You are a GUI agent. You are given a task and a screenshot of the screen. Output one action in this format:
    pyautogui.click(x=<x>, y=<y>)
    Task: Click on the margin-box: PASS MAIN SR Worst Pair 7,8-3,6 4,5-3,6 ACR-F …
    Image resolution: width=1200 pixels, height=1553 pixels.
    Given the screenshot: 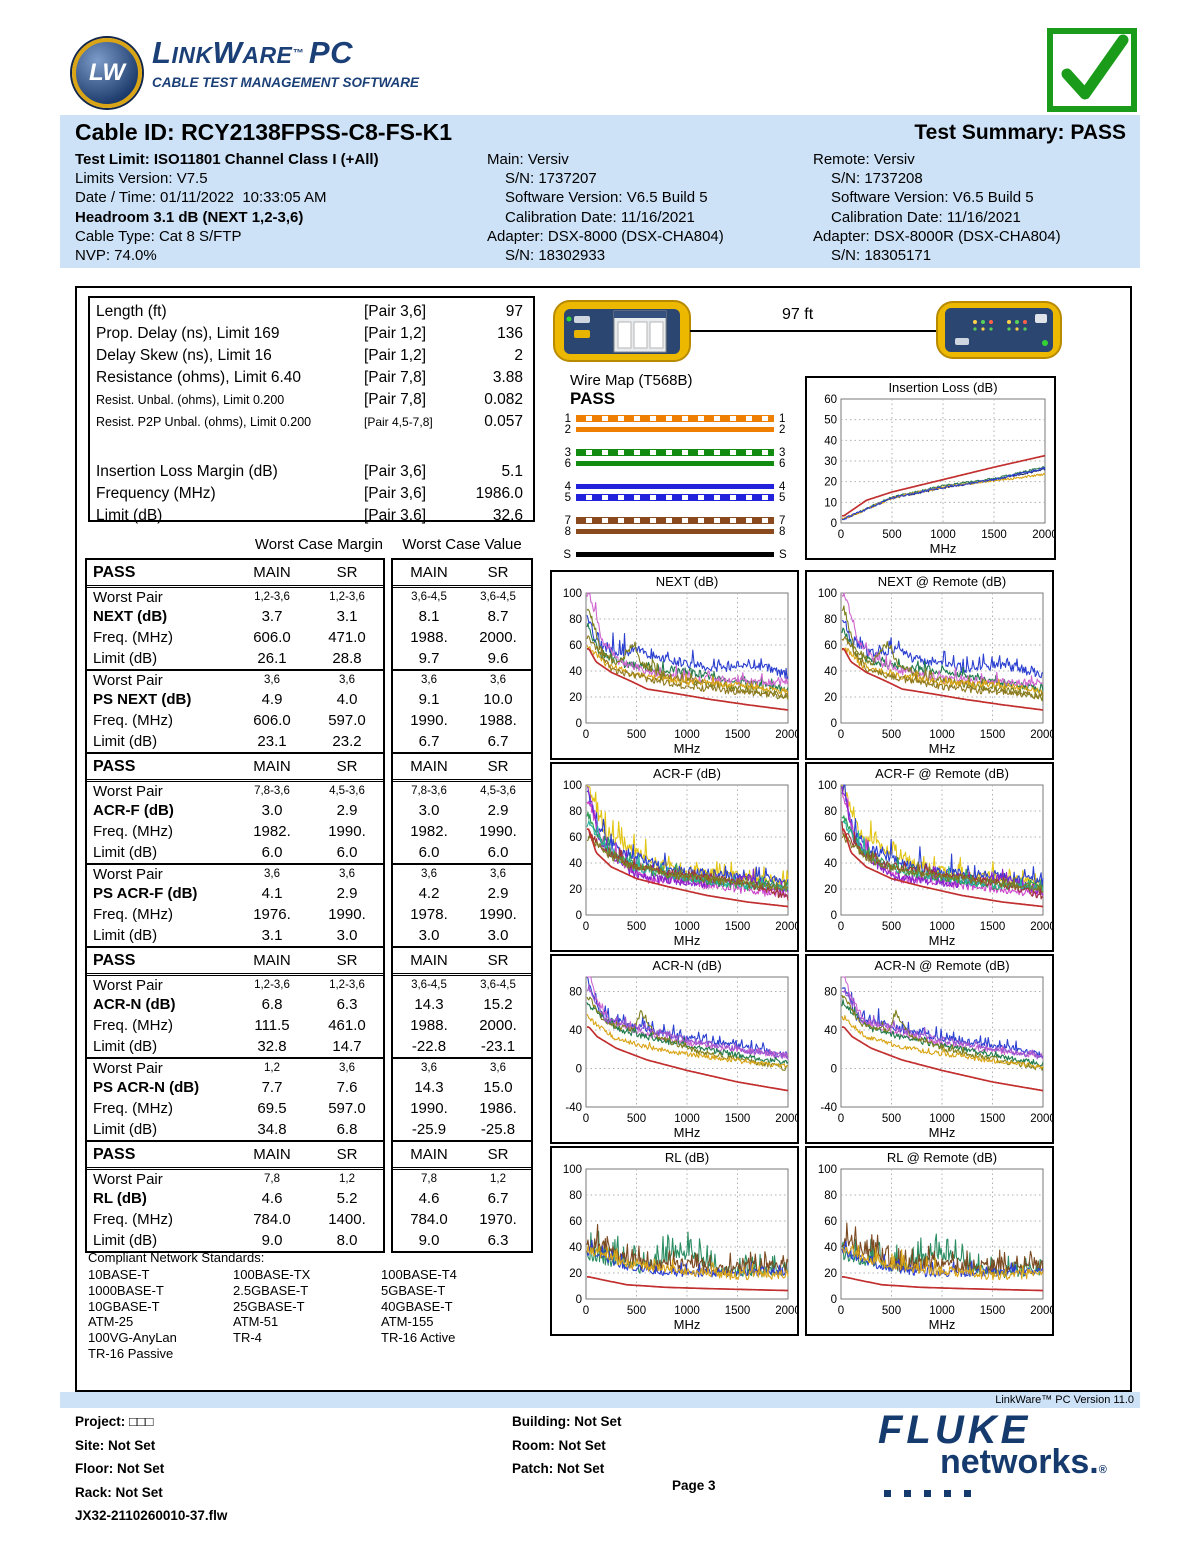 What is the action you would take?
    pyautogui.click(x=235, y=850)
    